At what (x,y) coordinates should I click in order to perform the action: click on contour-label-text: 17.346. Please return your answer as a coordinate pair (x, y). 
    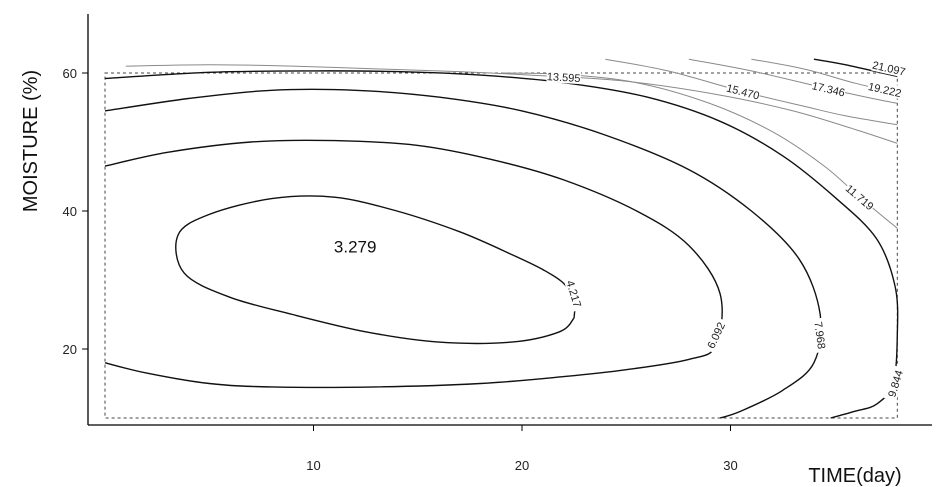
    Looking at the image, I should click on (828, 89).